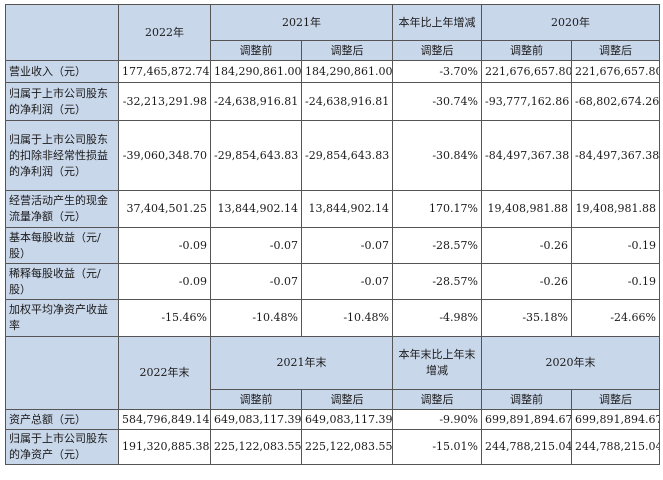 This screenshot has height=480, width=663. I want to click on cell-2020-after: 19,408,981.88, so click(615, 209).